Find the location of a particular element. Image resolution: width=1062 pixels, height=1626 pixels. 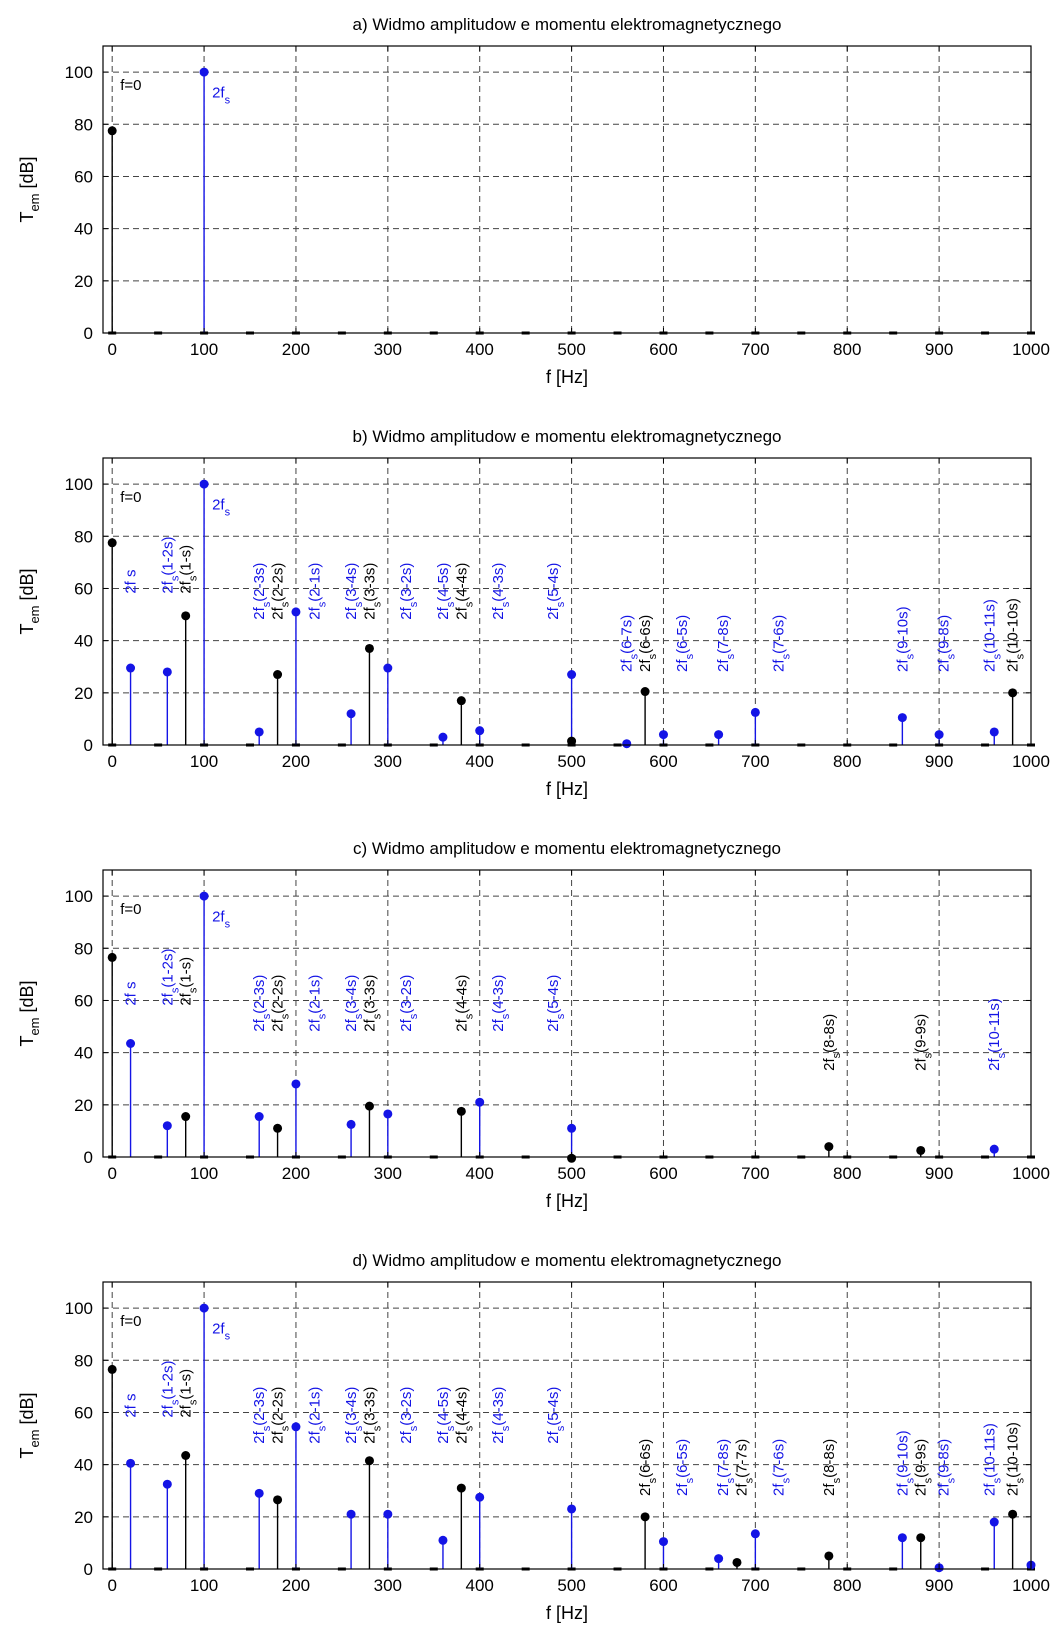

x-tick-label: 900 is located at coordinates (939, 349).